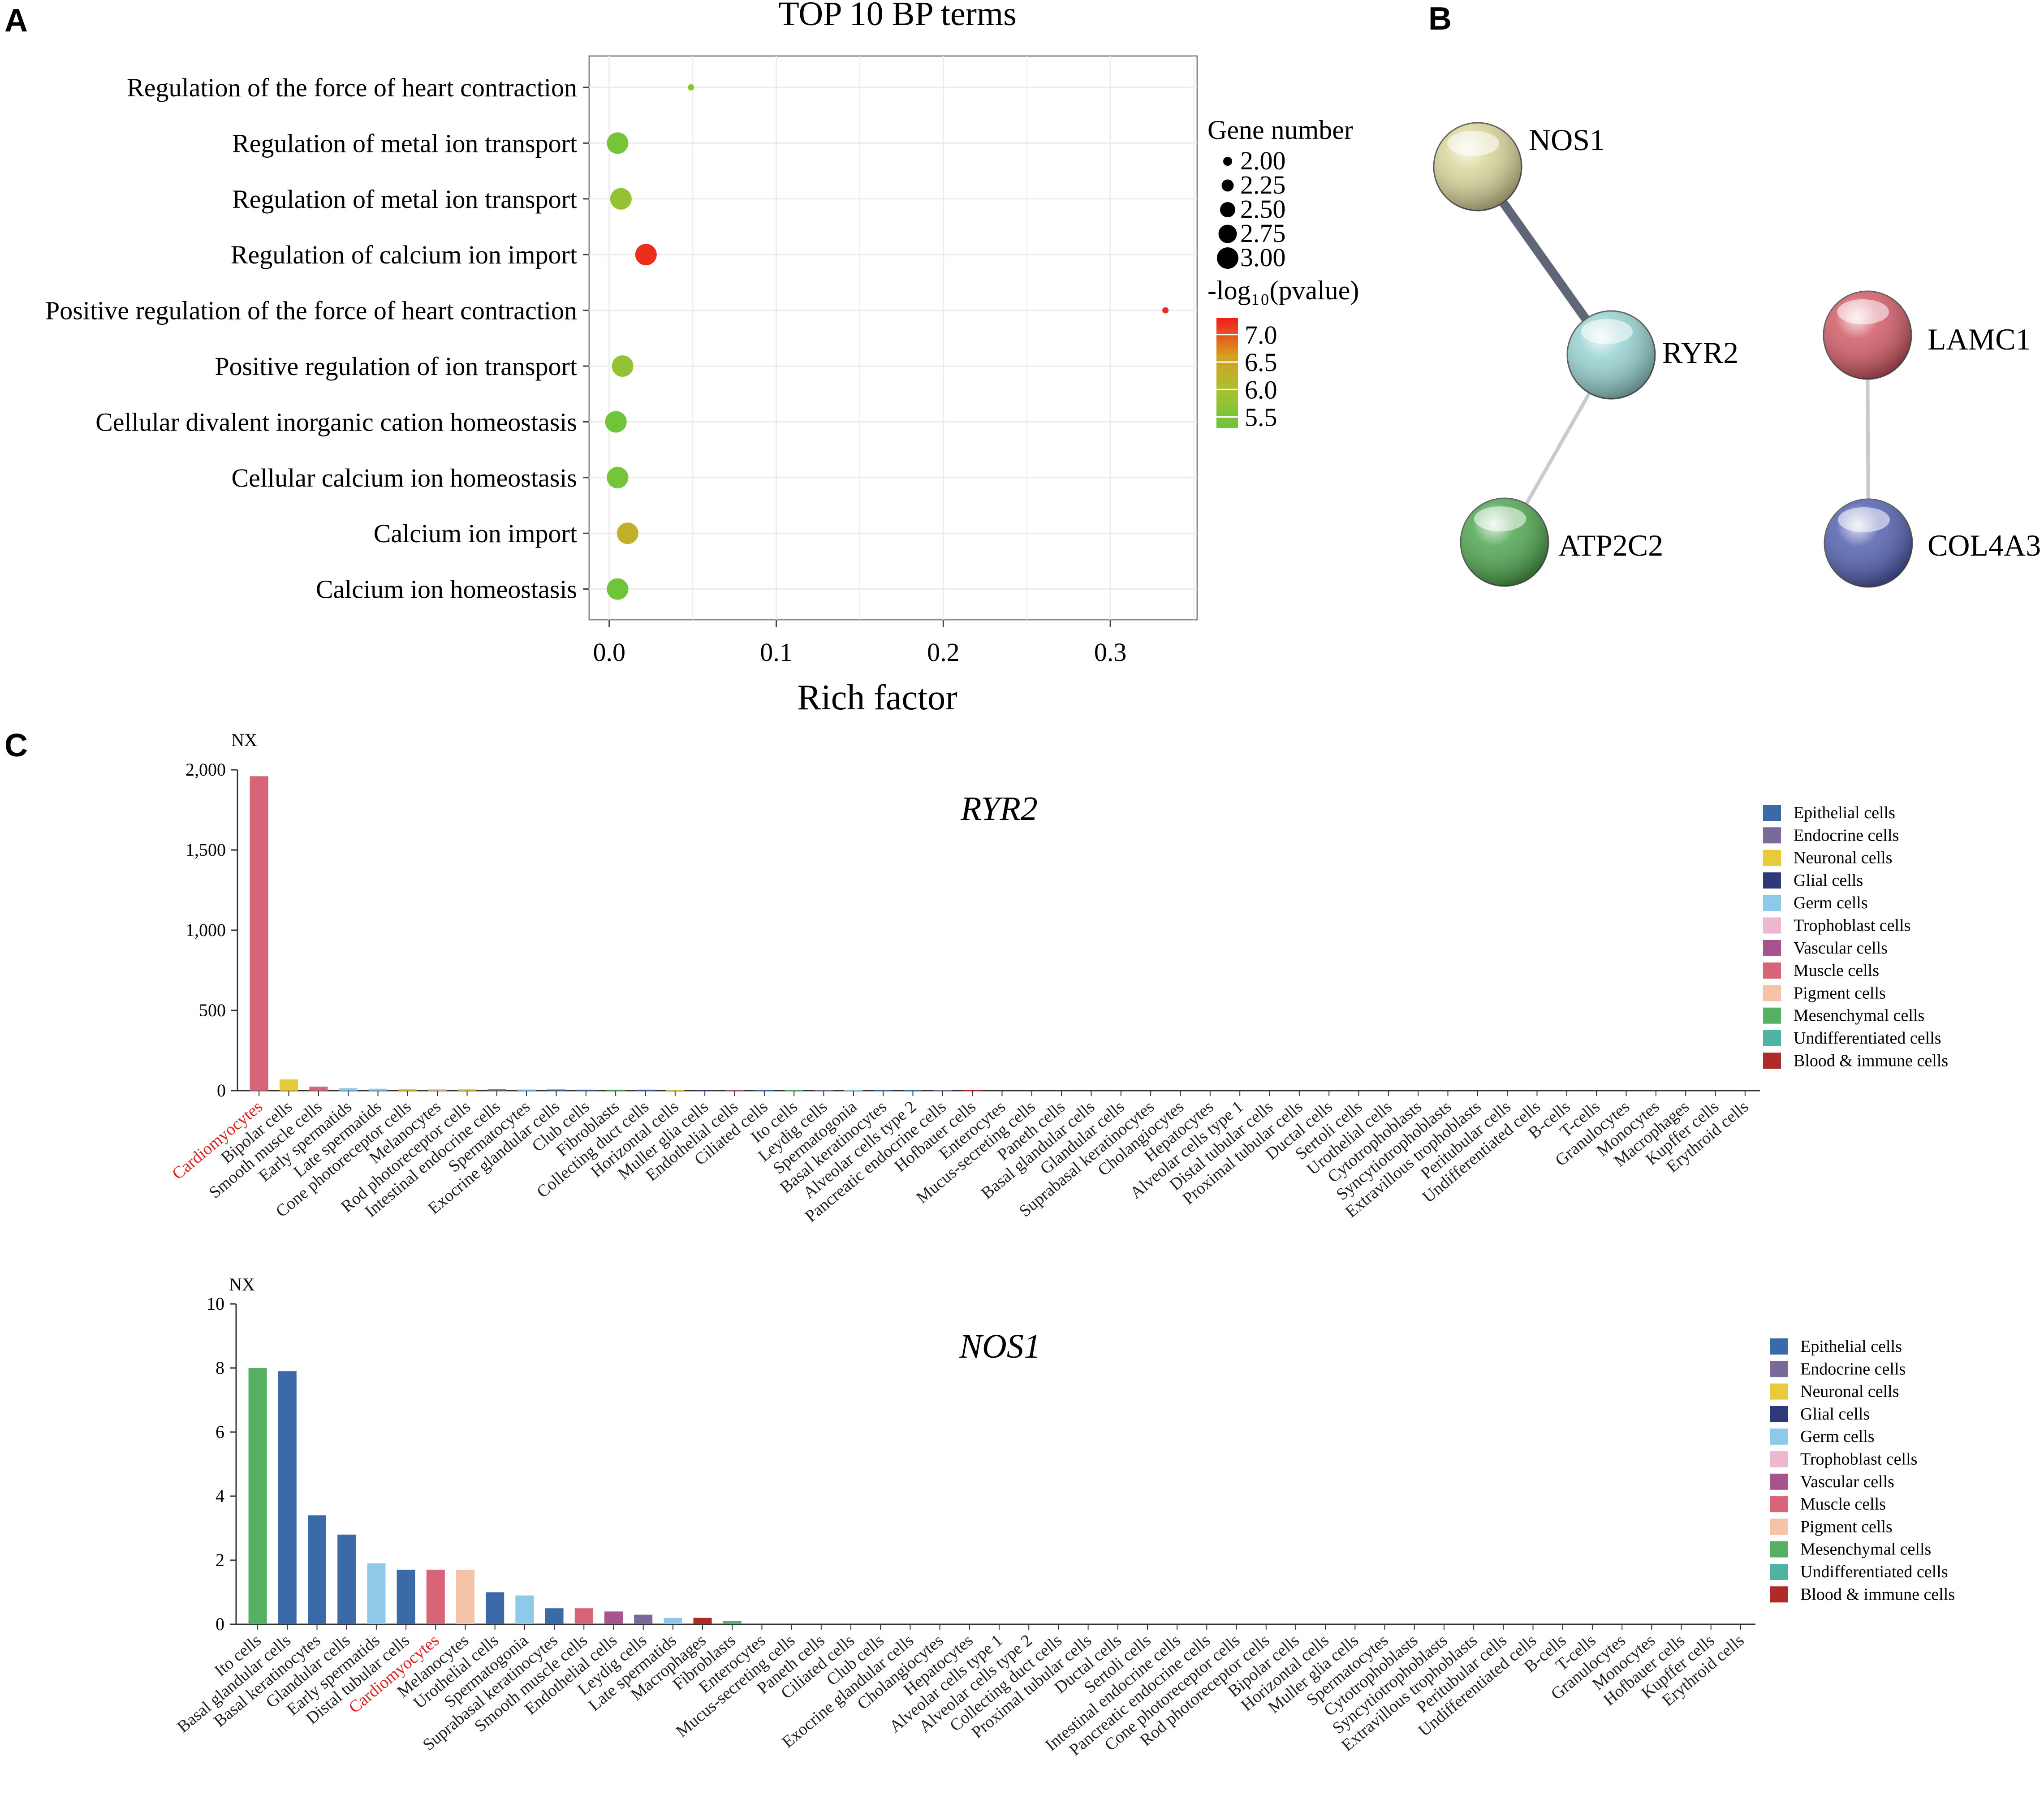 Image resolution: width=2044 pixels, height=1795 pixels. What do you see at coordinates (1835, 1414) in the screenshot?
I see `legend-label: Glial cells` at bounding box center [1835, 1414].